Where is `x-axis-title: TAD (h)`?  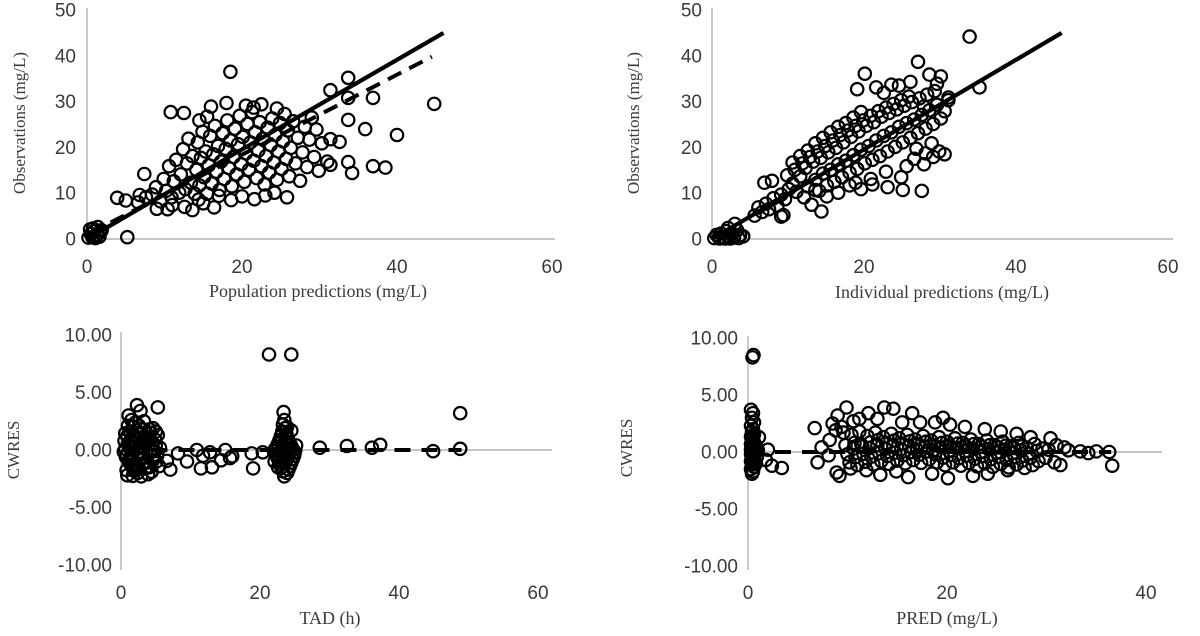
x-axis-title: TAD (h) is located at coordinates (330, 618).